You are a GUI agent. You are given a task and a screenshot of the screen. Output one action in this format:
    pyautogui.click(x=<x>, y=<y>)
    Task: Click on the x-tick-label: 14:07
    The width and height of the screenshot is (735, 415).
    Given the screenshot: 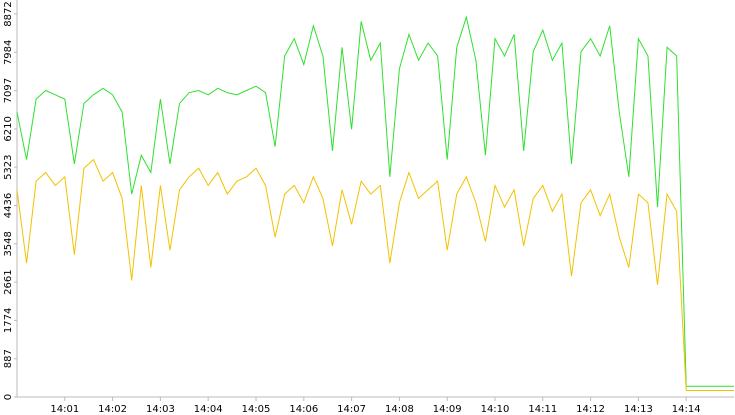 What is the action you would take?
    pyautogui.click(x=351, y=409)
    